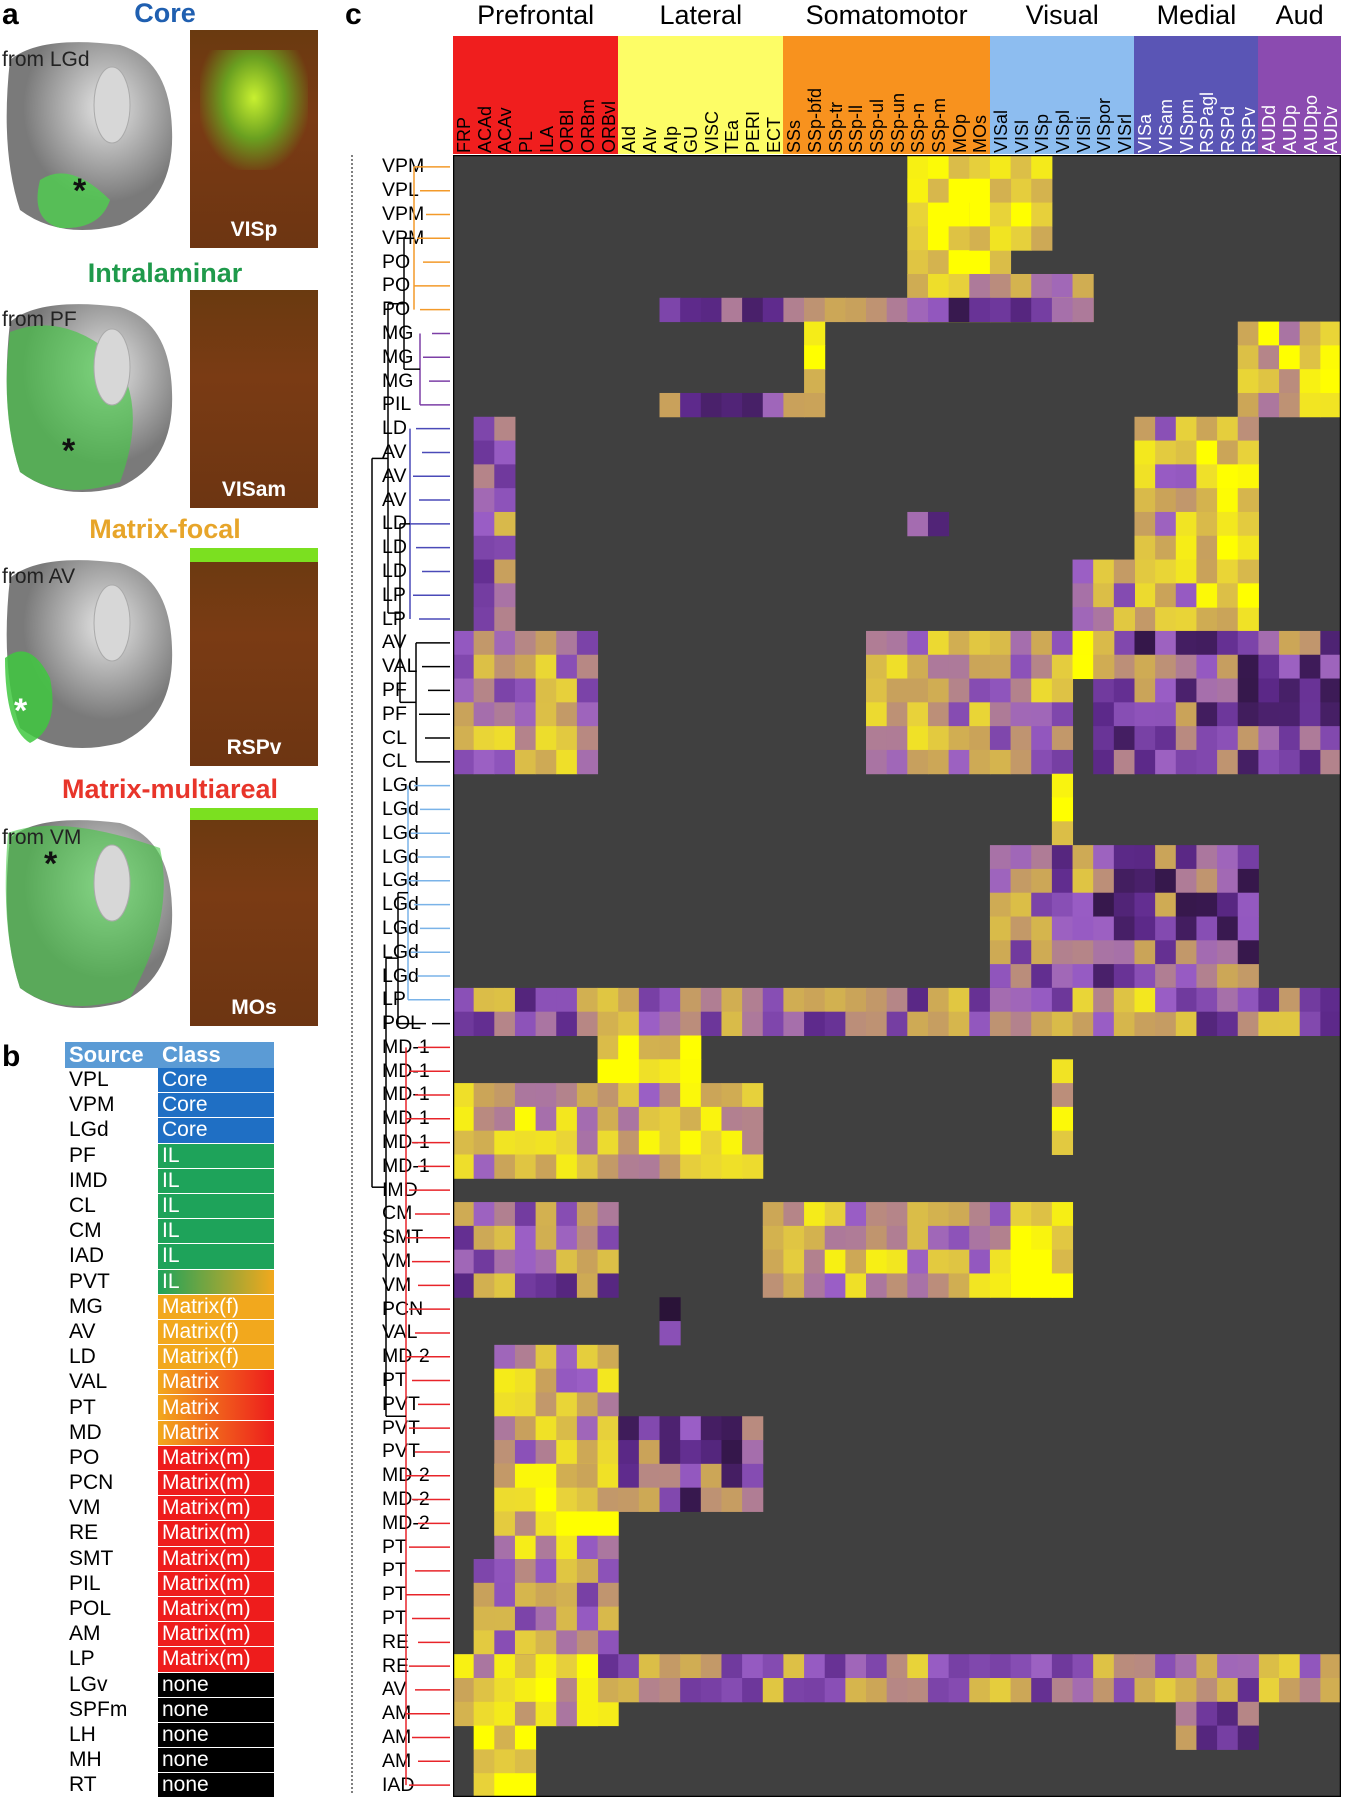  I want to click on class-cell: Matrix(f), so click(216, 1357).